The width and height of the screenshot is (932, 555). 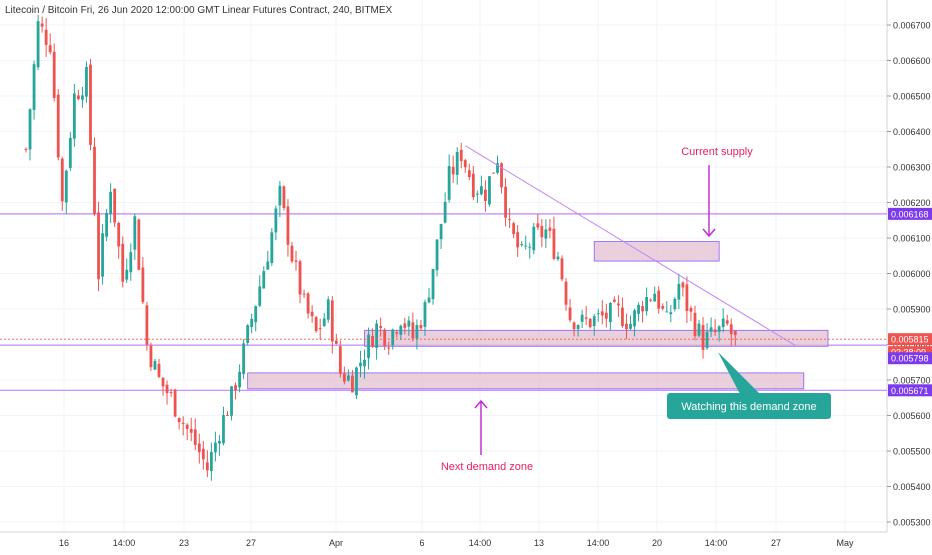 I want to click on price-tick-label: 0.005300, so click(x=912, y=523).